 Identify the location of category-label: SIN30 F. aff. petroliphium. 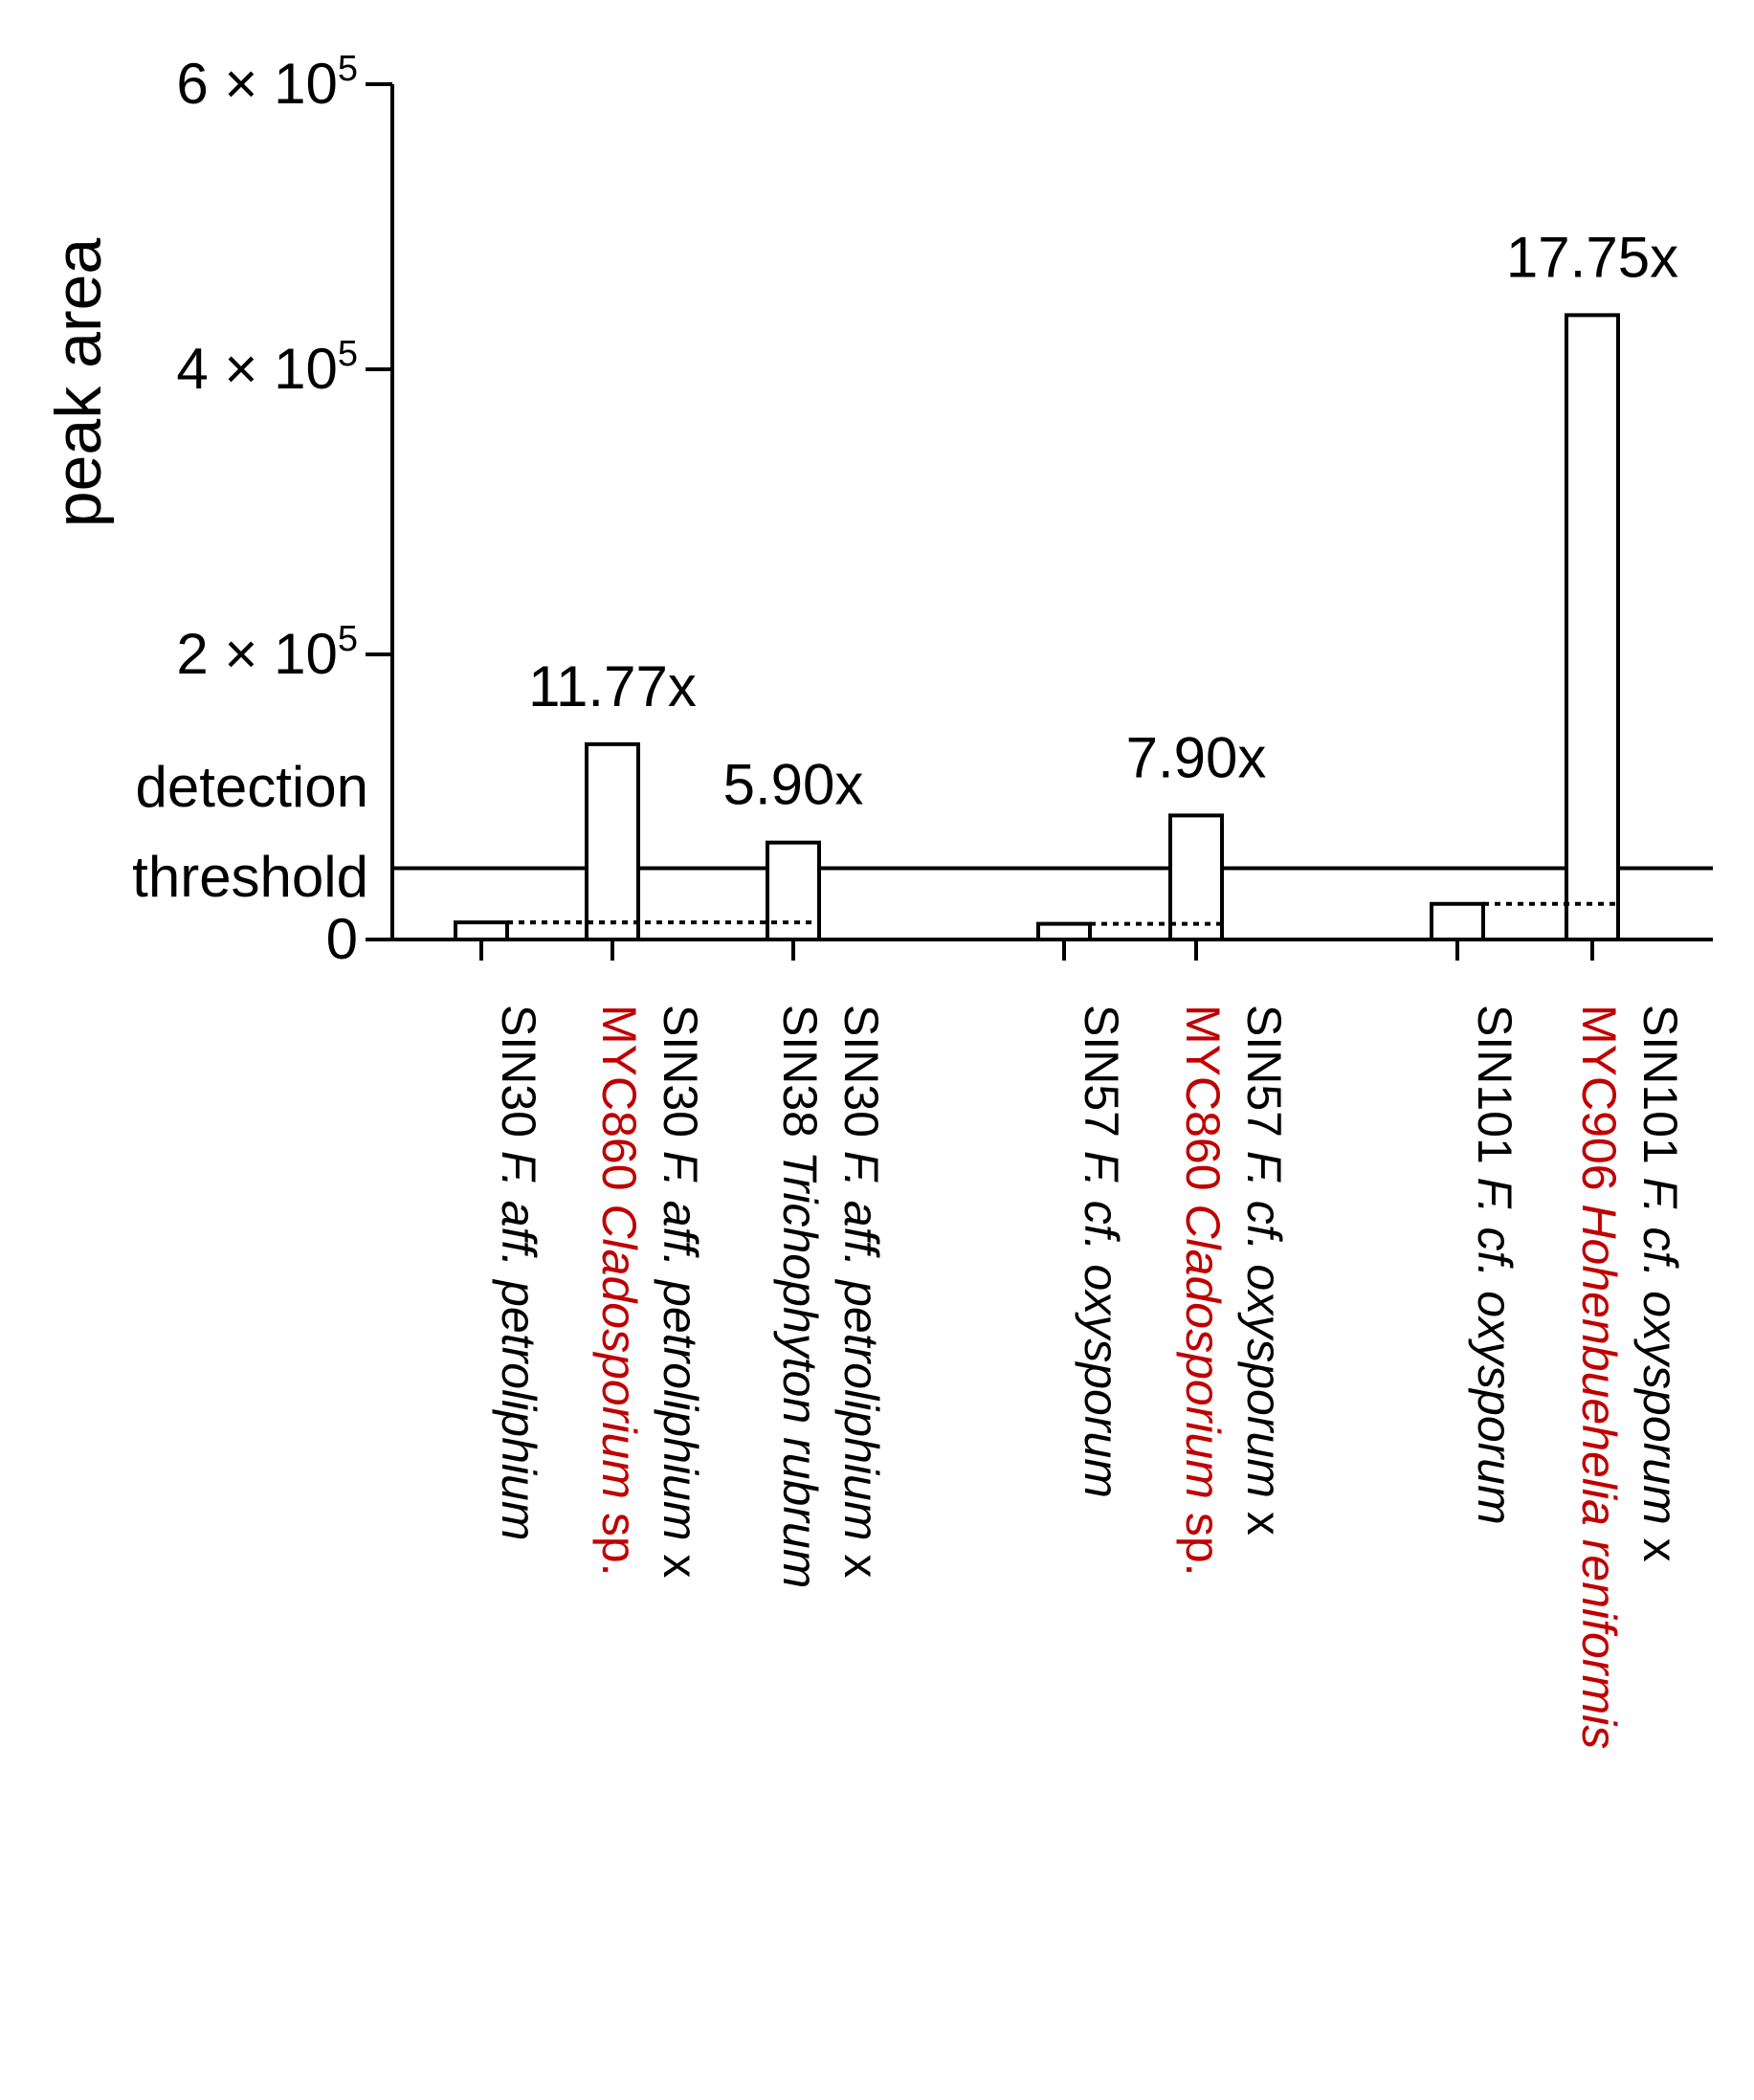
(518, 1273).